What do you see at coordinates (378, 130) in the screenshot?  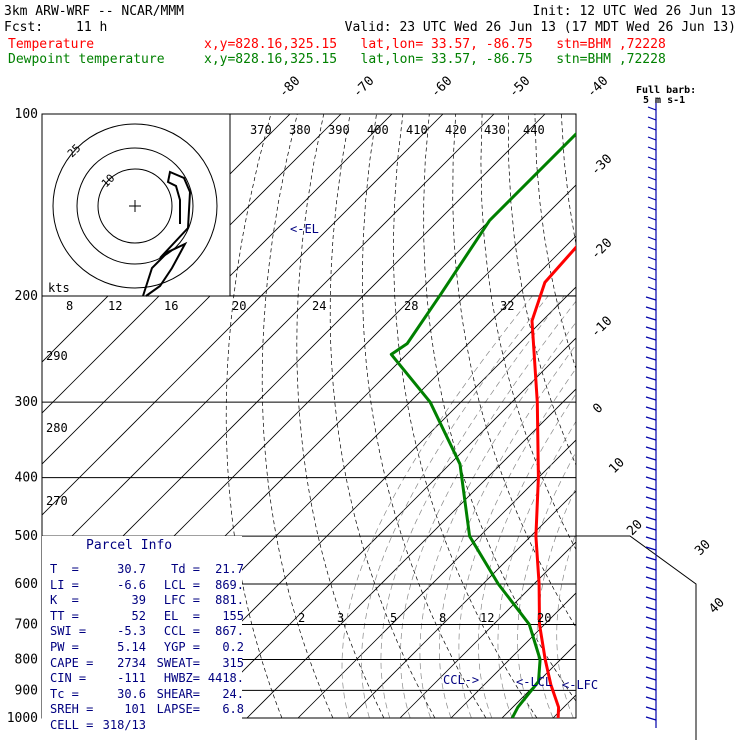 I see `theta-label: 400` at bounding box center [378, 130].